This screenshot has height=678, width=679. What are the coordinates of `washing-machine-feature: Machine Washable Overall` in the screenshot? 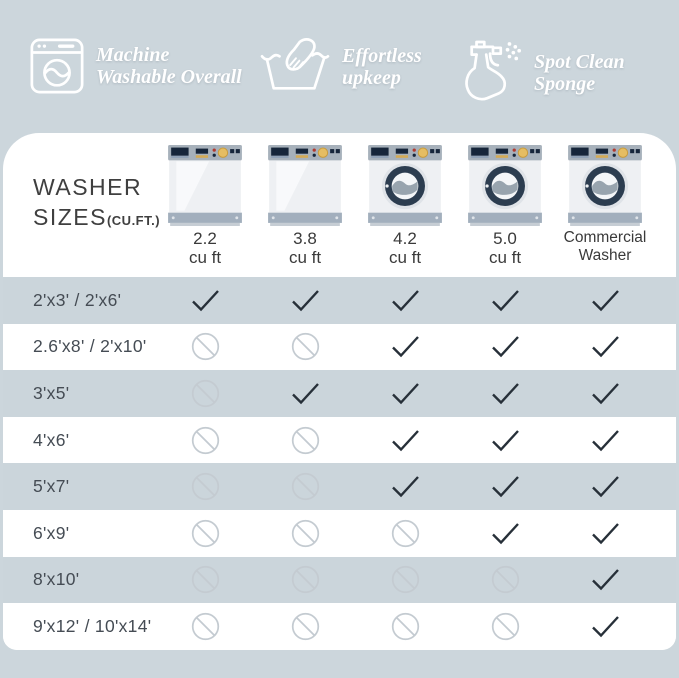 It's located at (135, 66).